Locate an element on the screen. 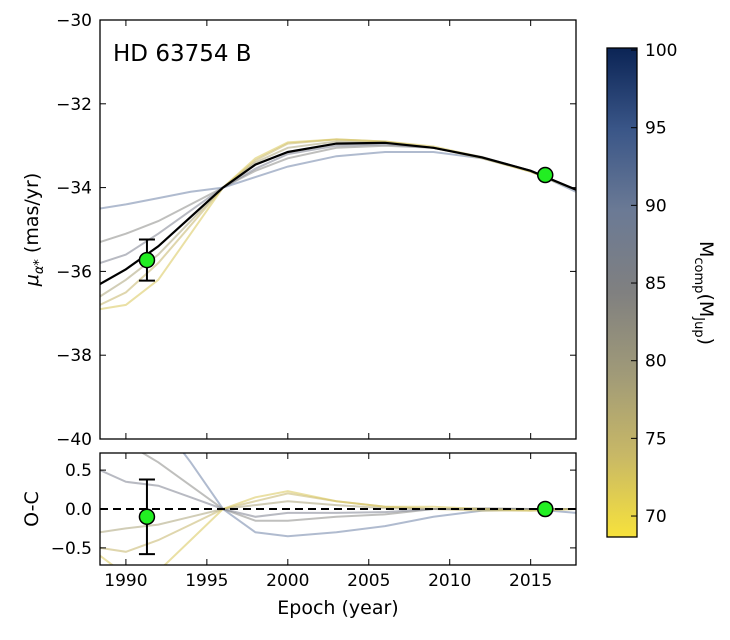  y-tick-label: −0.5 is located at coordinates (71, 549).